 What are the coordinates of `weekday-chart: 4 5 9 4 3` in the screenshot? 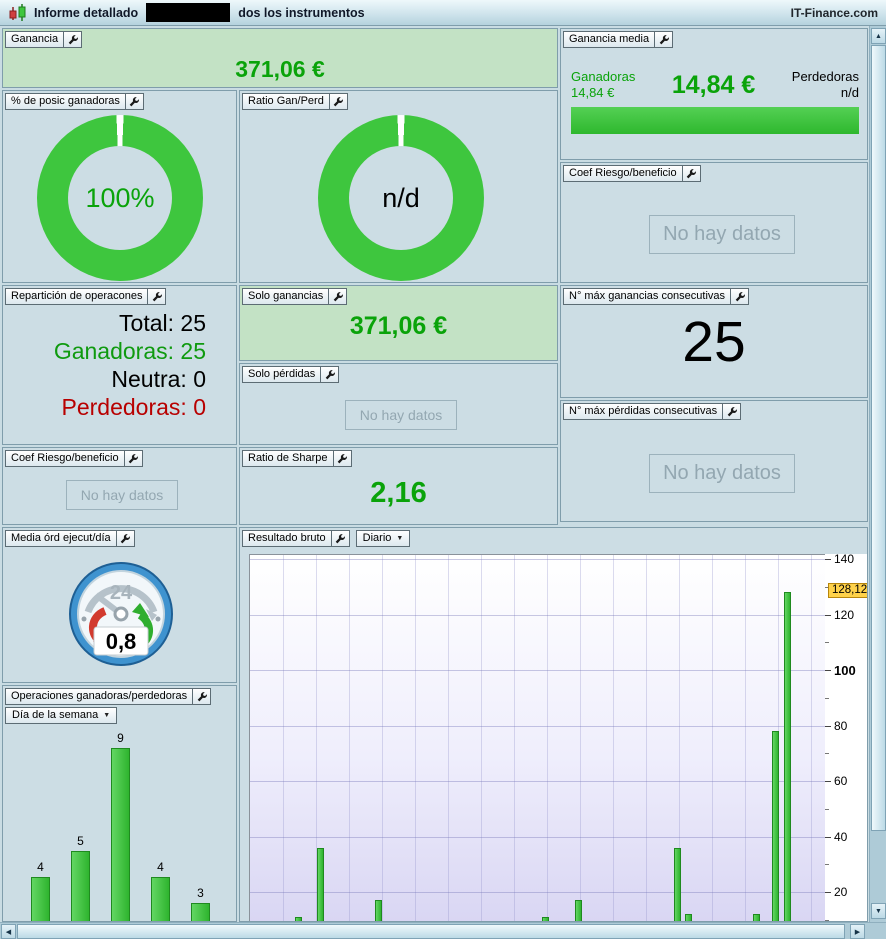 It's located at (119, 803).